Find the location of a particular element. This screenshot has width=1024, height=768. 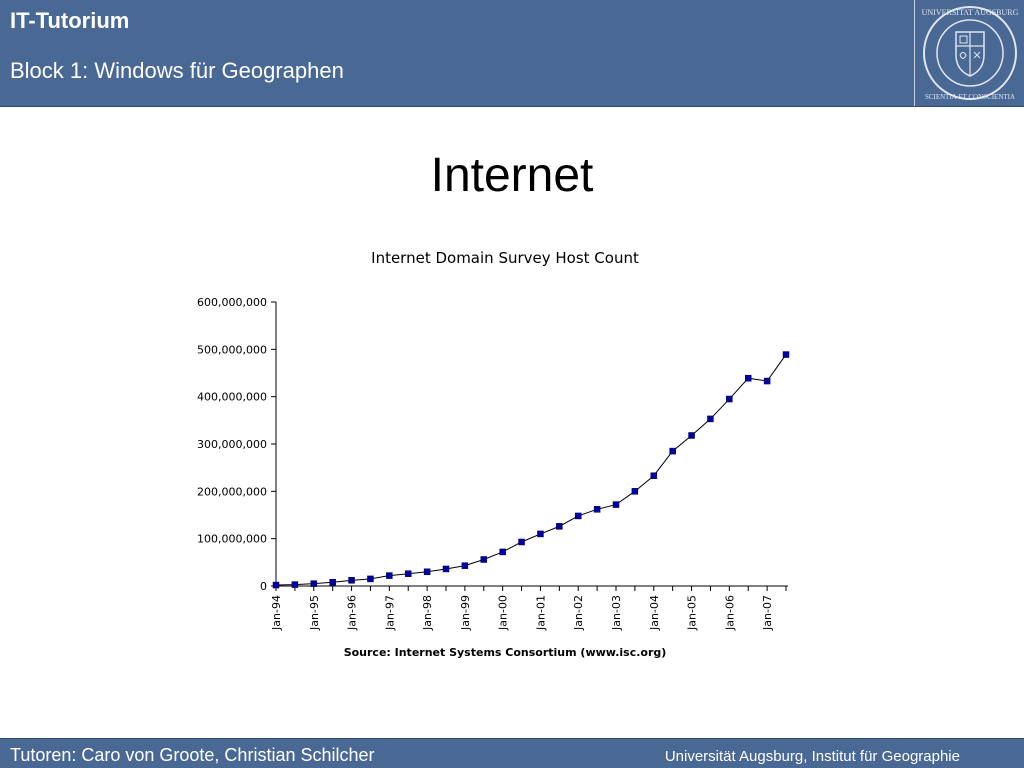

seal-text-top: UNIVERSITAT AUGSBURG is located at coordinates (970, 12).